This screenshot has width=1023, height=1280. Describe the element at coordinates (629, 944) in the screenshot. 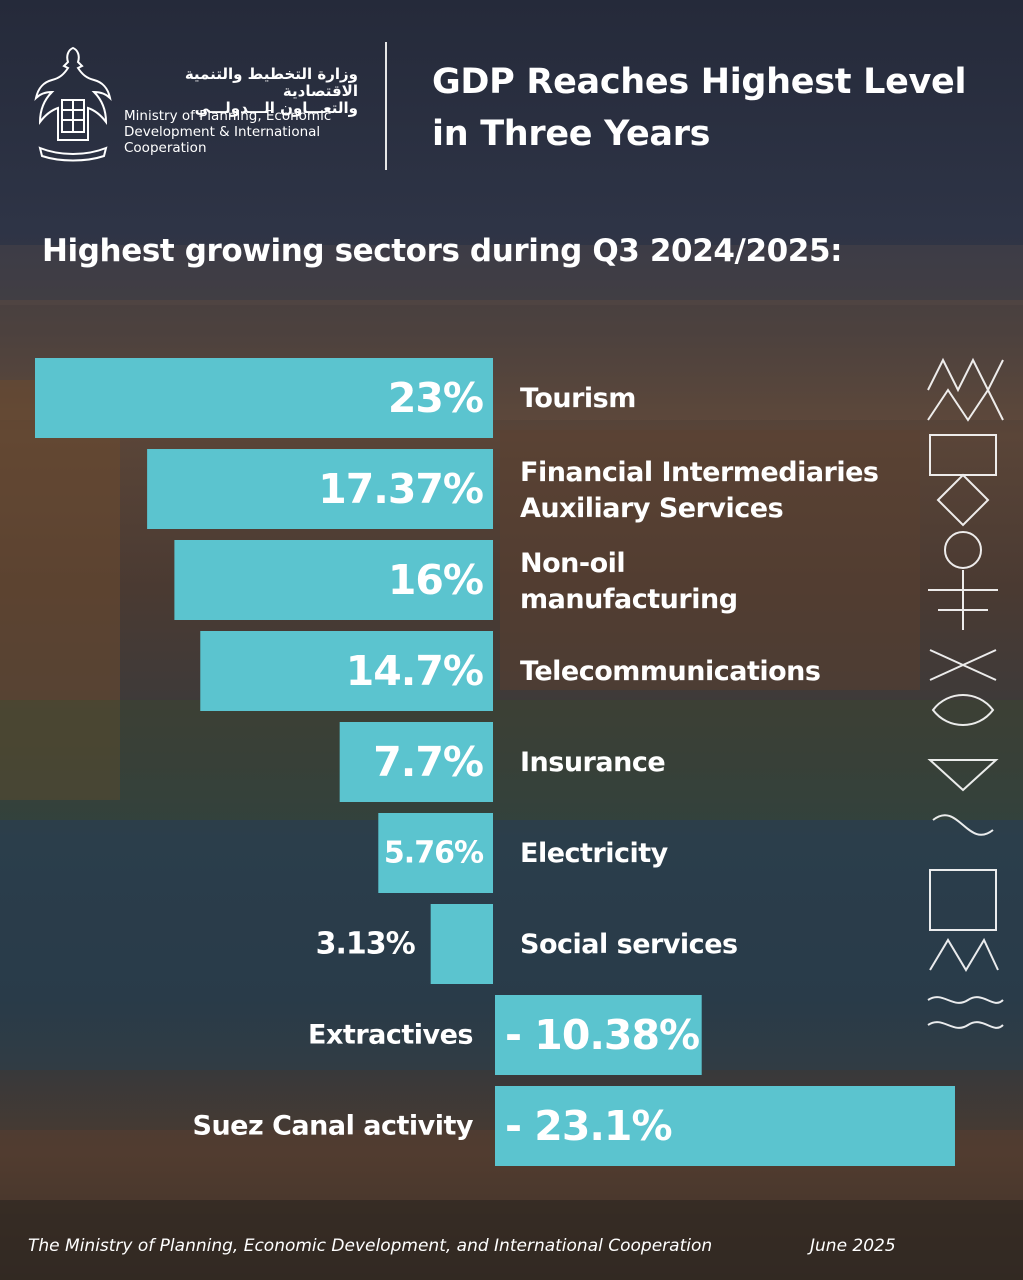

I see `category-label: Social services` at that location.